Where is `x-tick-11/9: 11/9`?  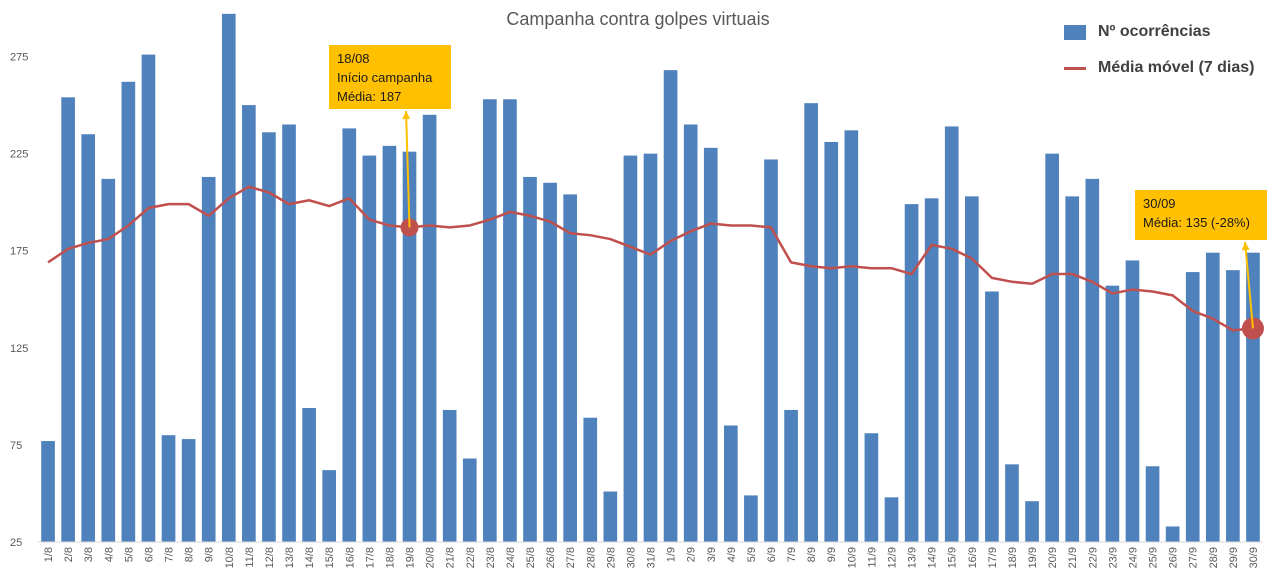
x-tick-11/9: 11/9 is located at coordinates (872, 557).